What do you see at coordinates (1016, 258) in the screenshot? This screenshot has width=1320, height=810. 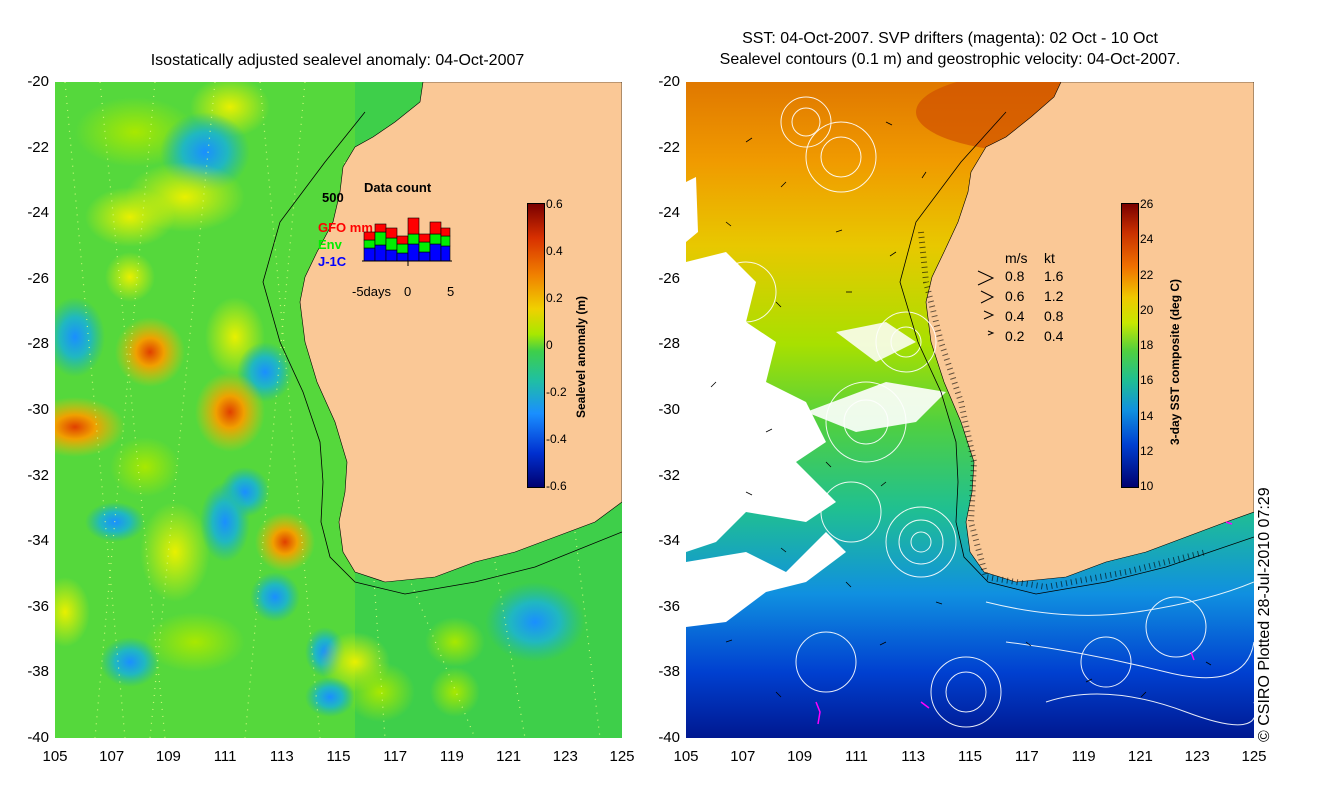 I see `velocity-legend-header-ms: m/s` at bounding box center [1016, 258].